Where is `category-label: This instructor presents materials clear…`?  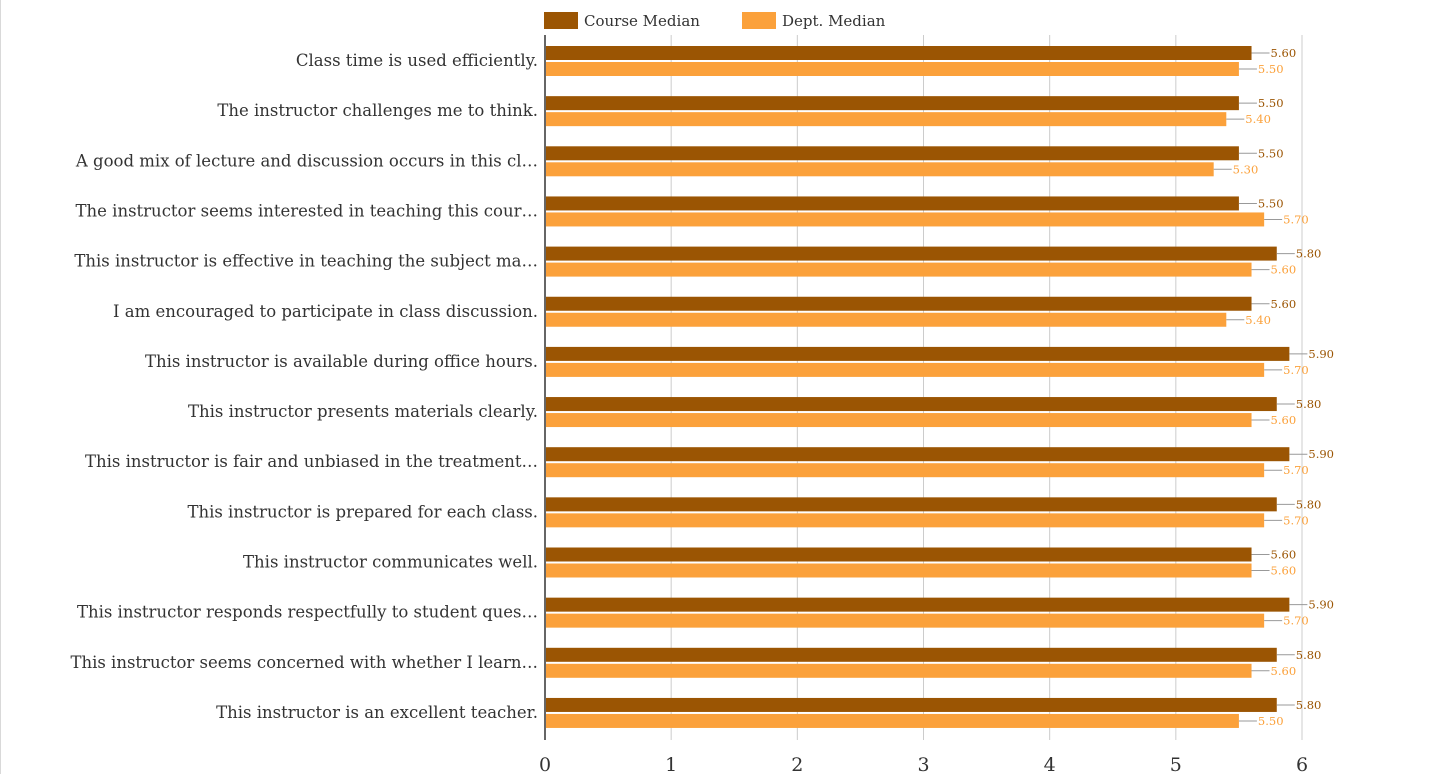 category-label: This instructor presents materials clear… is located at coordinates (363, 411).